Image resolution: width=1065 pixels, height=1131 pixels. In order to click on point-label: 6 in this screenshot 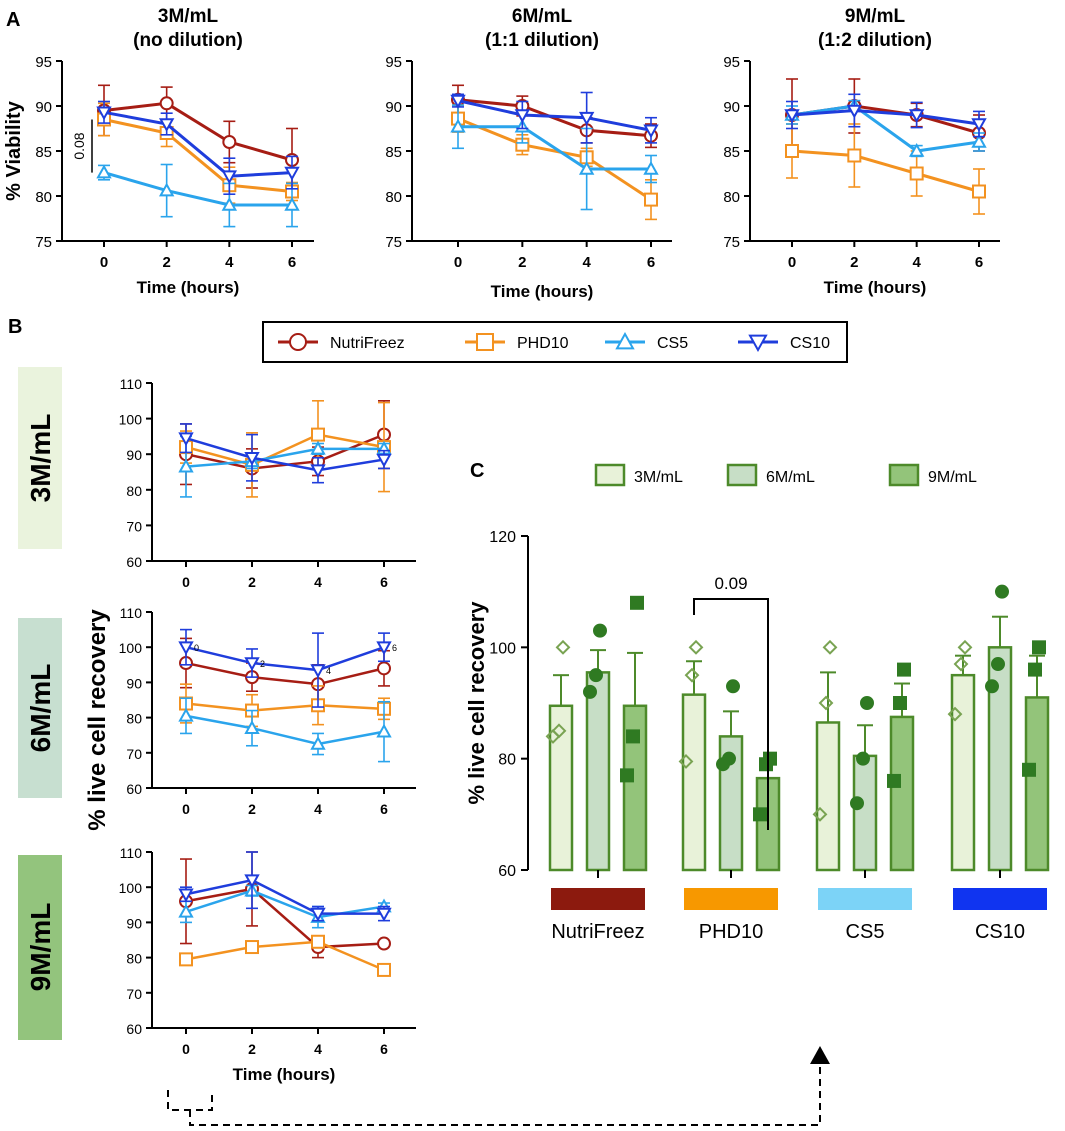, I will do `click(394, 648)`.